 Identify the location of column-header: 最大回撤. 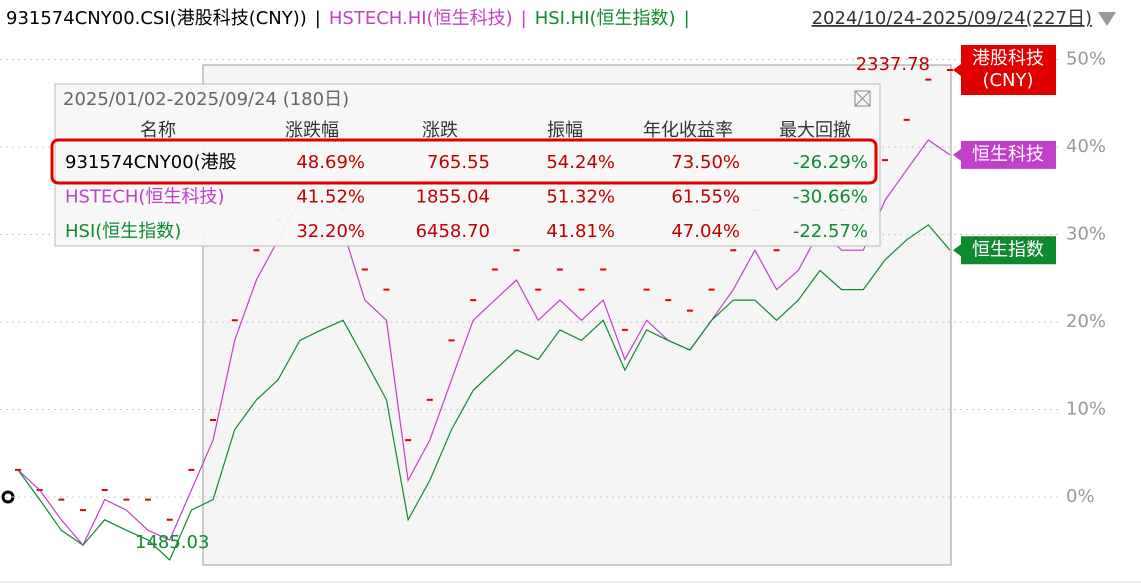
(815, 130).